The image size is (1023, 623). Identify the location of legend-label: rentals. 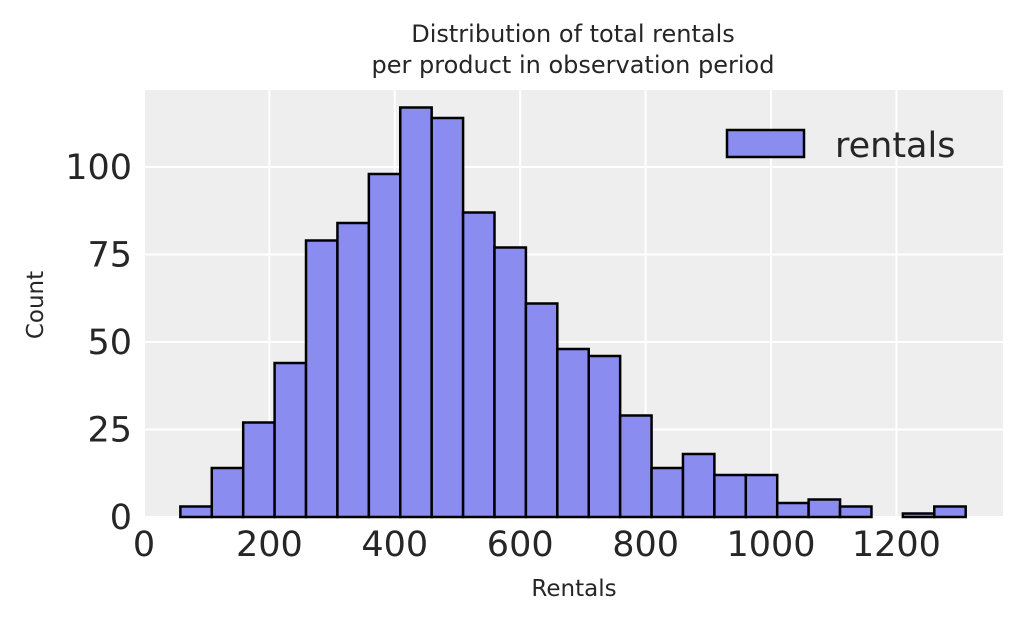
(895, 146).